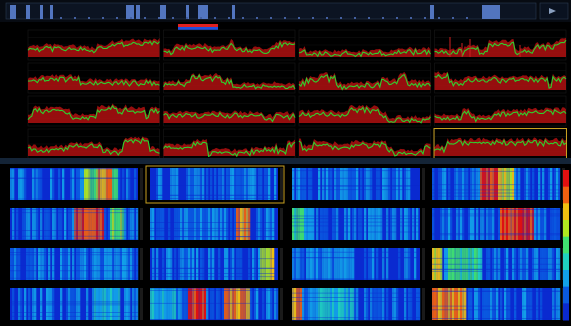  I want to click on colorbar-step, so click(566, 279).